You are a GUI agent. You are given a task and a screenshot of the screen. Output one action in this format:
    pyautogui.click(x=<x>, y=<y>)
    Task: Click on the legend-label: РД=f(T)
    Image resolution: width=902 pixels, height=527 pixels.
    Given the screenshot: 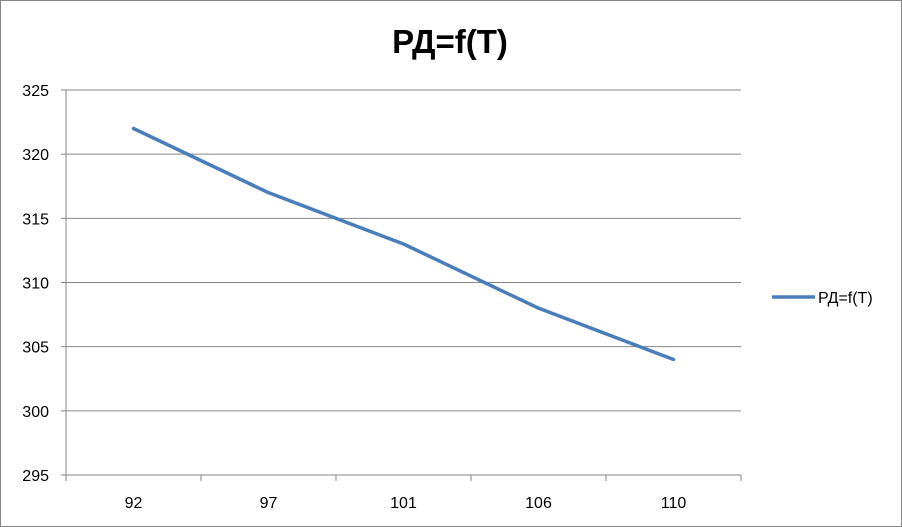 What is the action you would take?
    pyautogui.click(x=845, y=298)
    